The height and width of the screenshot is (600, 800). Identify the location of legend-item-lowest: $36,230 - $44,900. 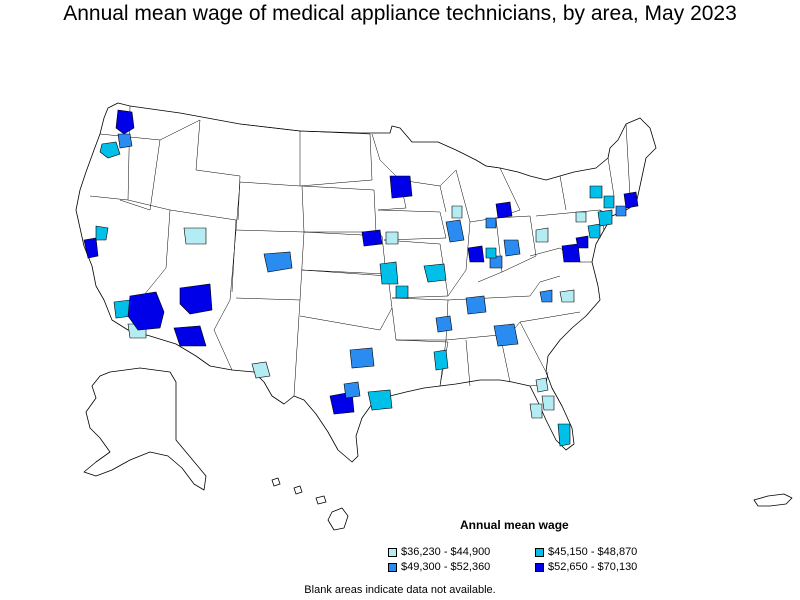
(439, 552).